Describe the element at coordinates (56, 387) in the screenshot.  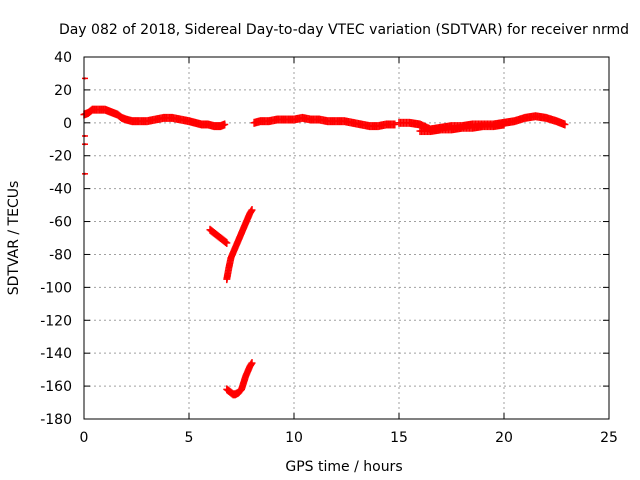
I see `y-tick-label: -160` at that location.